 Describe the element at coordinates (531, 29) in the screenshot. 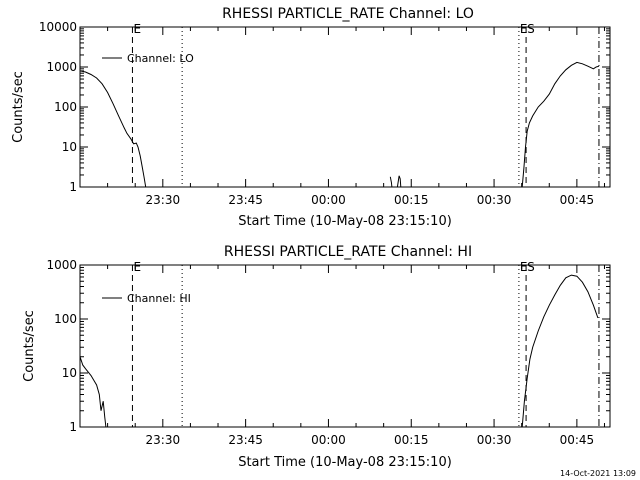

I see `lo-marker-label: S` at that location.